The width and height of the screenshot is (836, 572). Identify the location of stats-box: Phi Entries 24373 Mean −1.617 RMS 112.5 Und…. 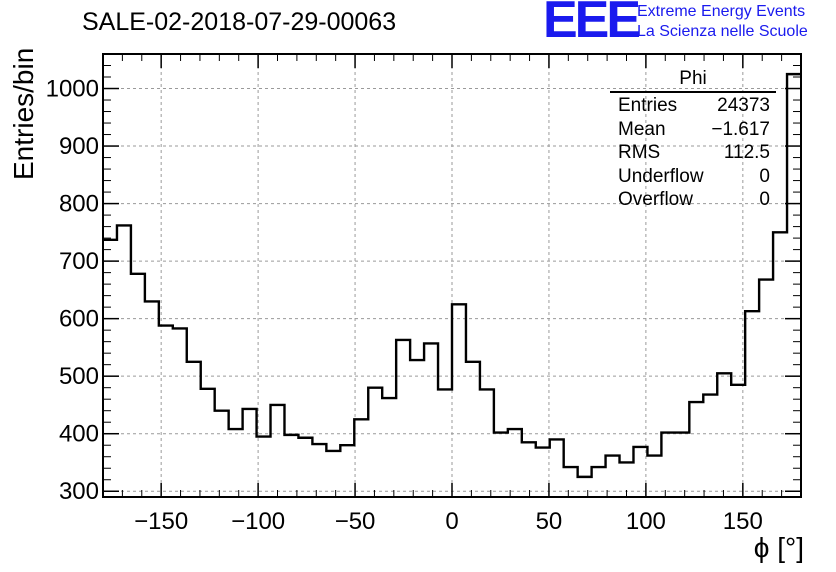
(693, 140).